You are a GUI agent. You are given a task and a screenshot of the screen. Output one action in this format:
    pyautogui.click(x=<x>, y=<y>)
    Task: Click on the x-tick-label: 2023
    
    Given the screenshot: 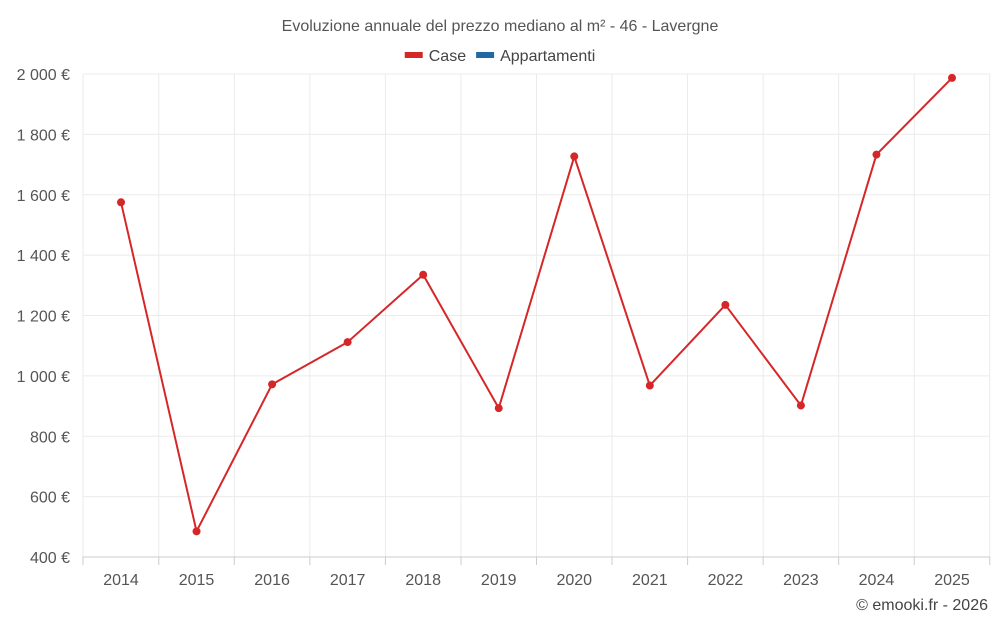 What is the action you would take?
    pyautogui.click(x=801, y=580)
    